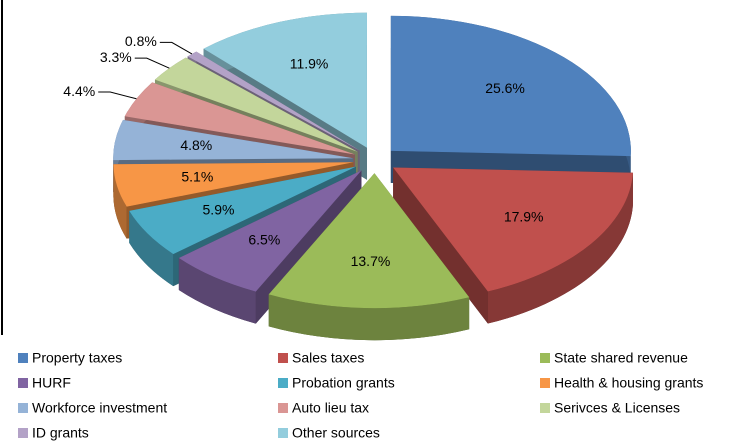  What do you see at coordinates (196, 145) in the screenshot?
I see `data-label: 4.8%` at bounding box center [196, 145].